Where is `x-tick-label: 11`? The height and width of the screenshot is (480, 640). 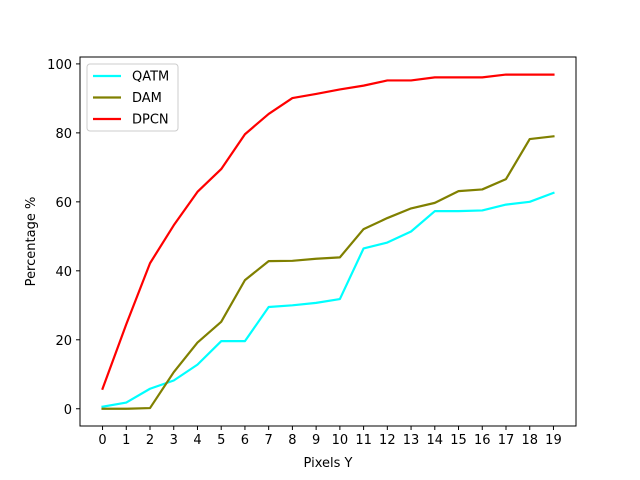 x-tick-label: 11 is located at coordinates (363, 440).